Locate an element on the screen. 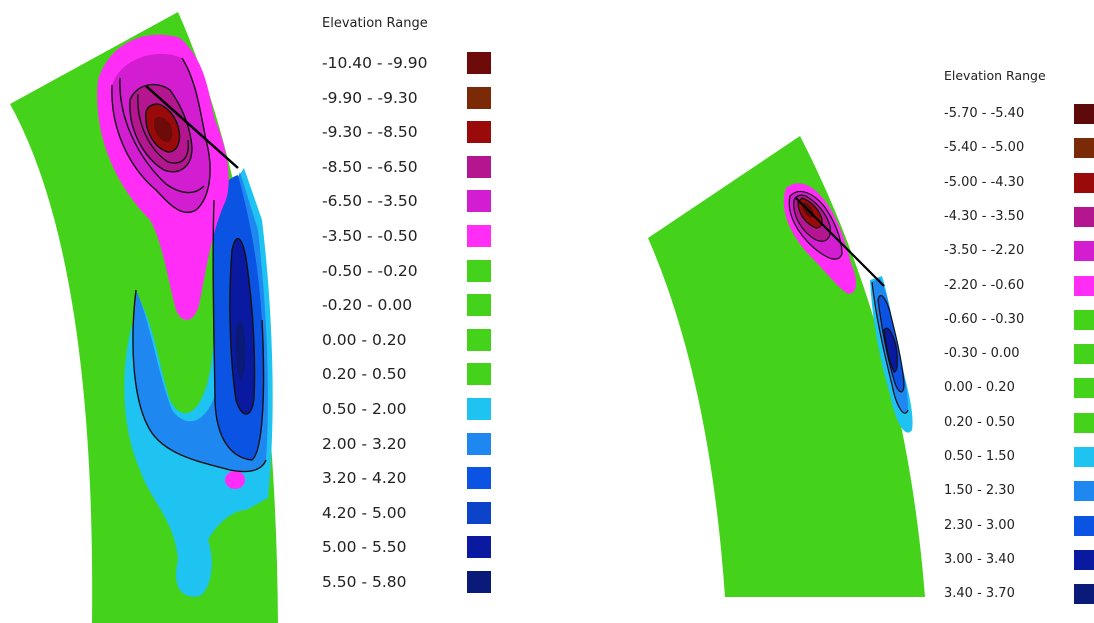  legend-row: 3.00 - 3.40 is located at coordinates (1019, 559).